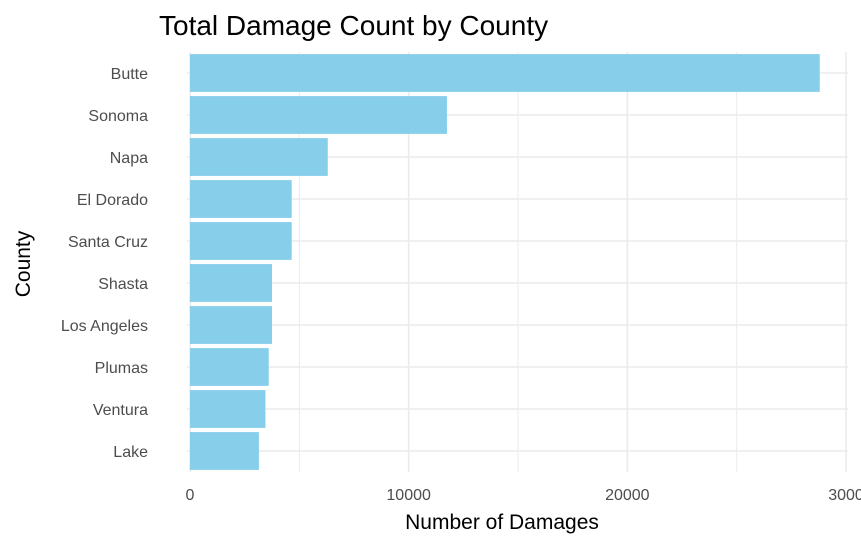 The height and width of the screenshot is (546, 861). Describe the element at coordinates (353, 25) in the screenshot. I see `chart-title: Total Damage Count by County` at that location.